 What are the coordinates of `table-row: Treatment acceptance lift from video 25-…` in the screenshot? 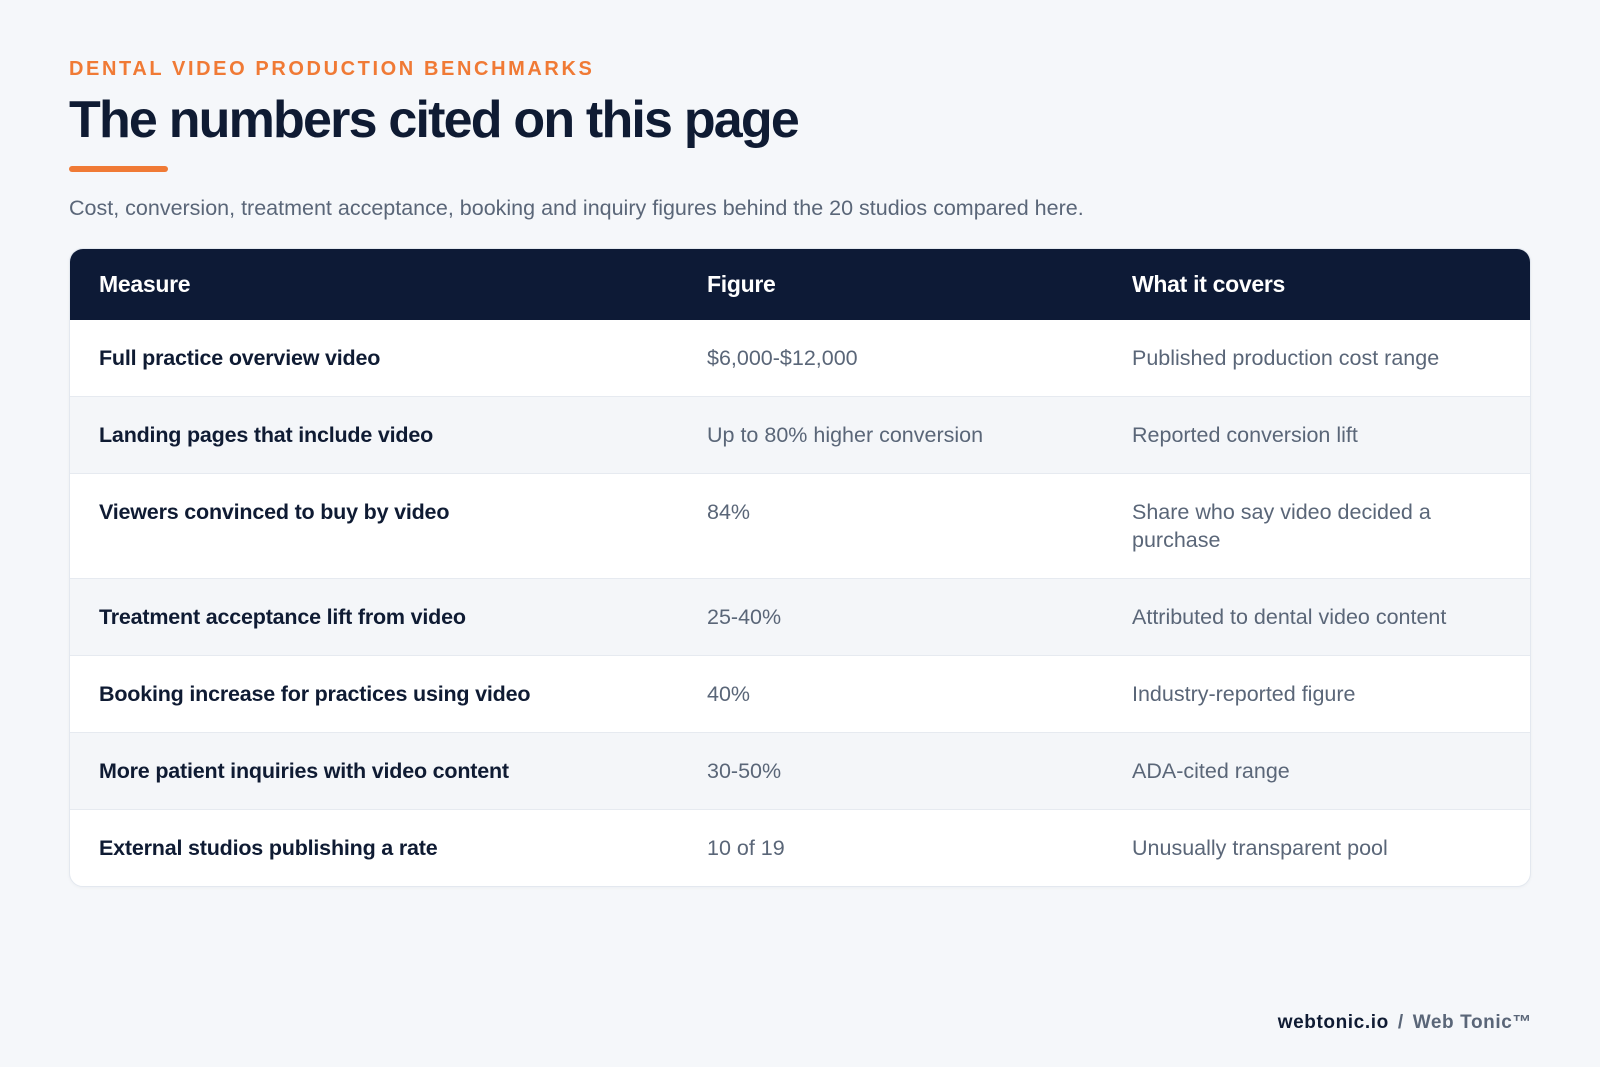 It's located at (800, 617).